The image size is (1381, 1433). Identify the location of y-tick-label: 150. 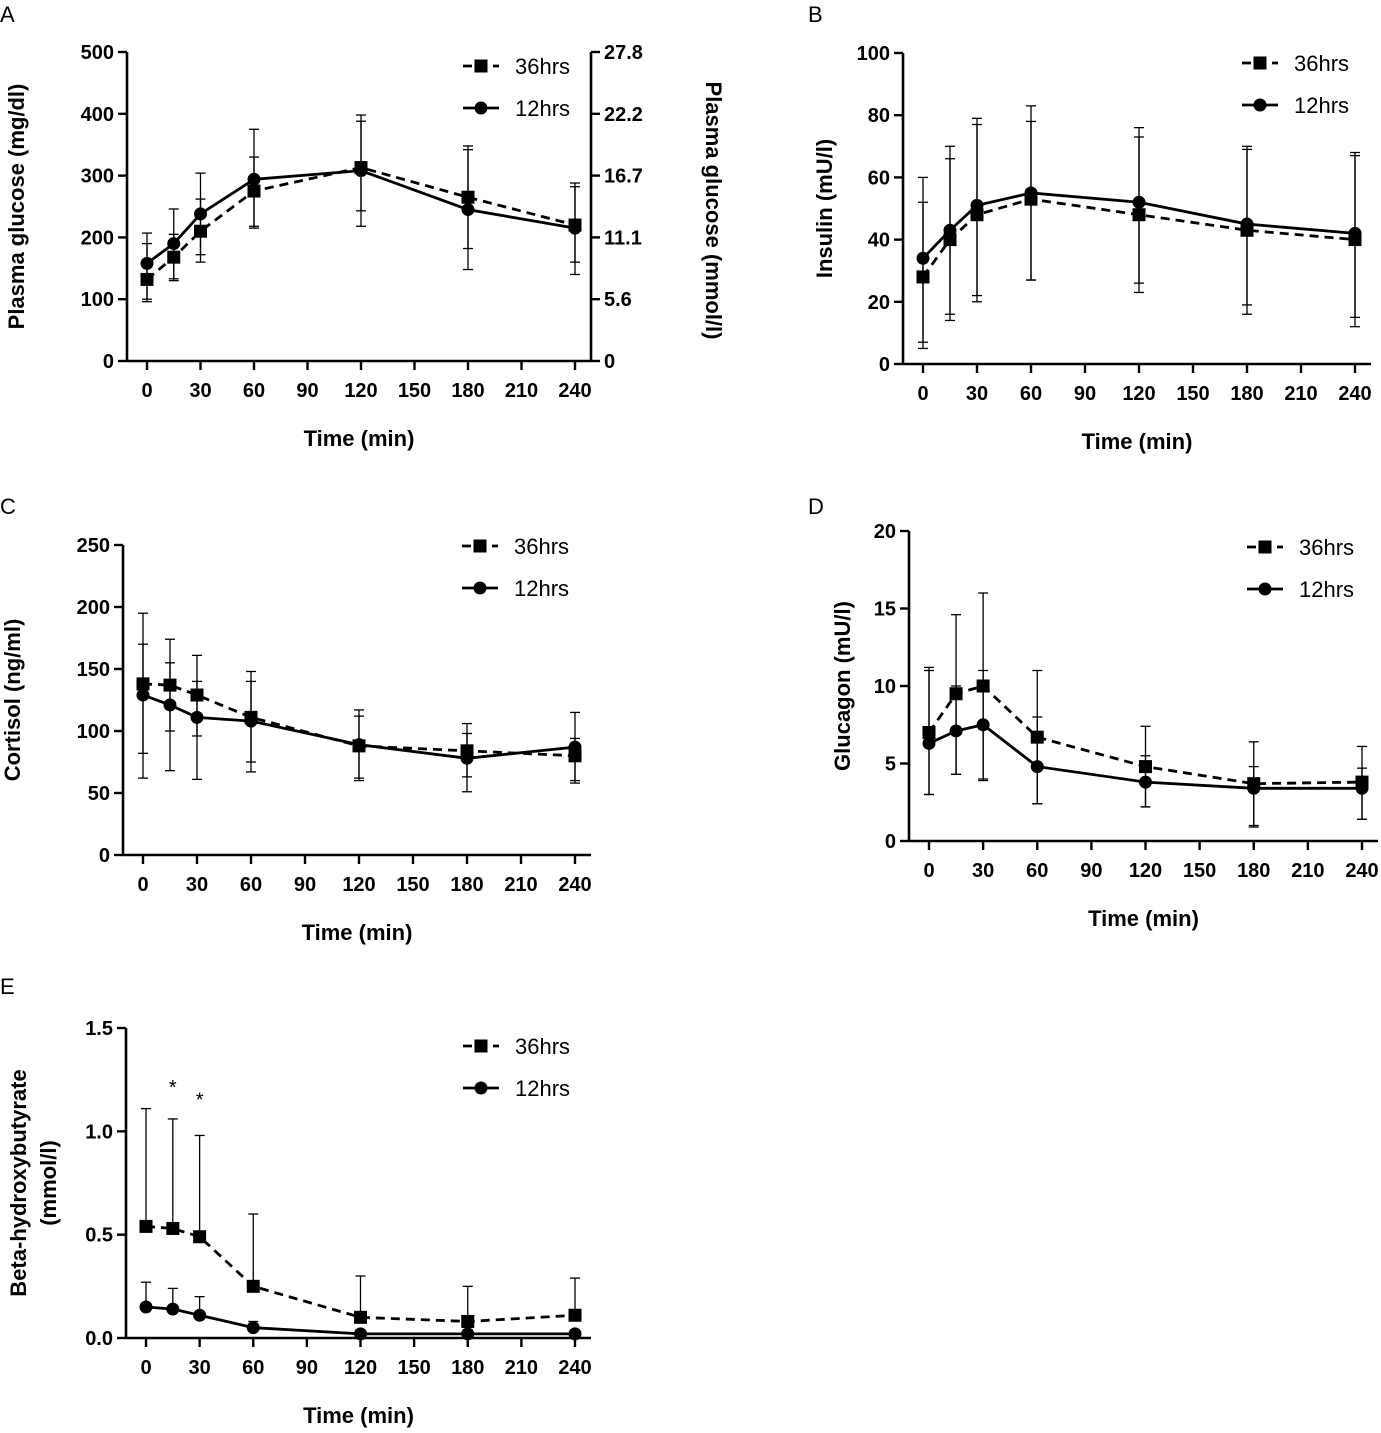
(93, 670).